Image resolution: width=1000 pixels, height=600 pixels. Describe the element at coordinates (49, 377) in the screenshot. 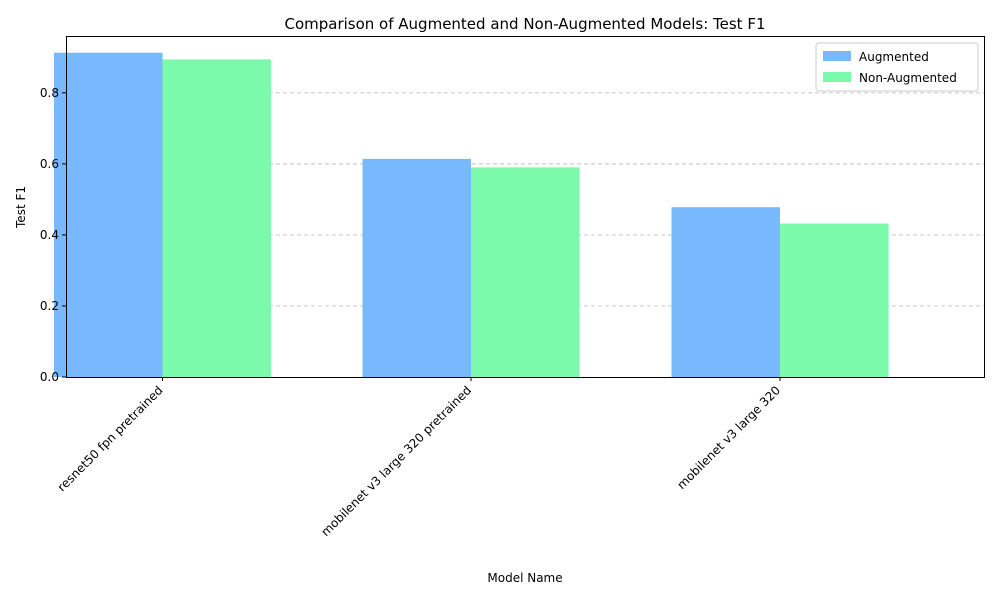

I see `y-tick-label: 0.0` at that location.